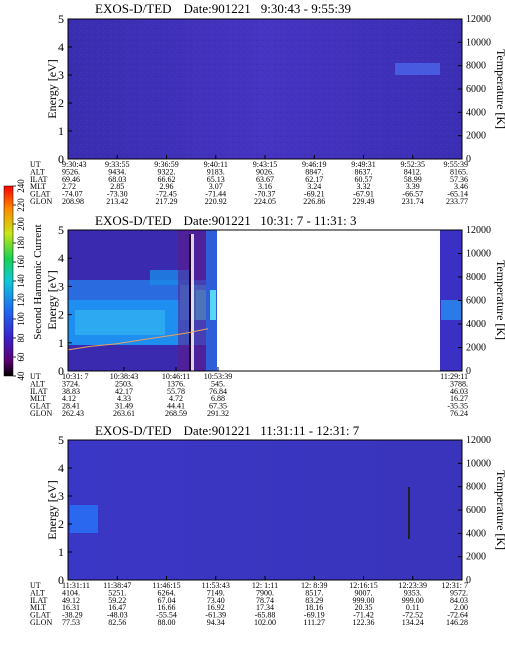  I want to click on panel-2-table-cell: 268.59, so click(176, 413).